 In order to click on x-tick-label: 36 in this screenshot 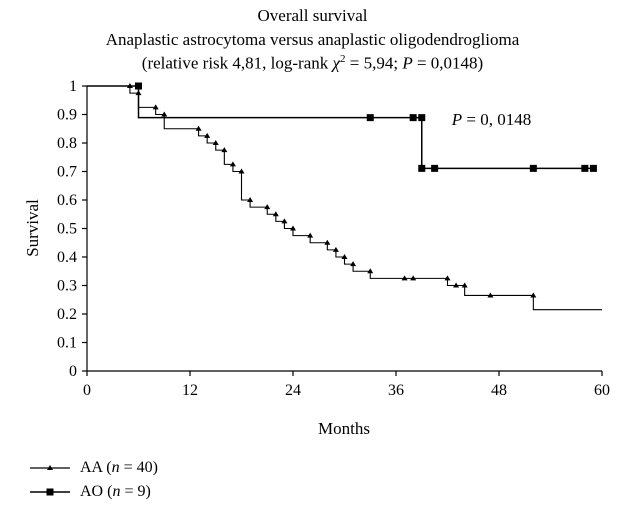, I will do `click(396, 390)`.